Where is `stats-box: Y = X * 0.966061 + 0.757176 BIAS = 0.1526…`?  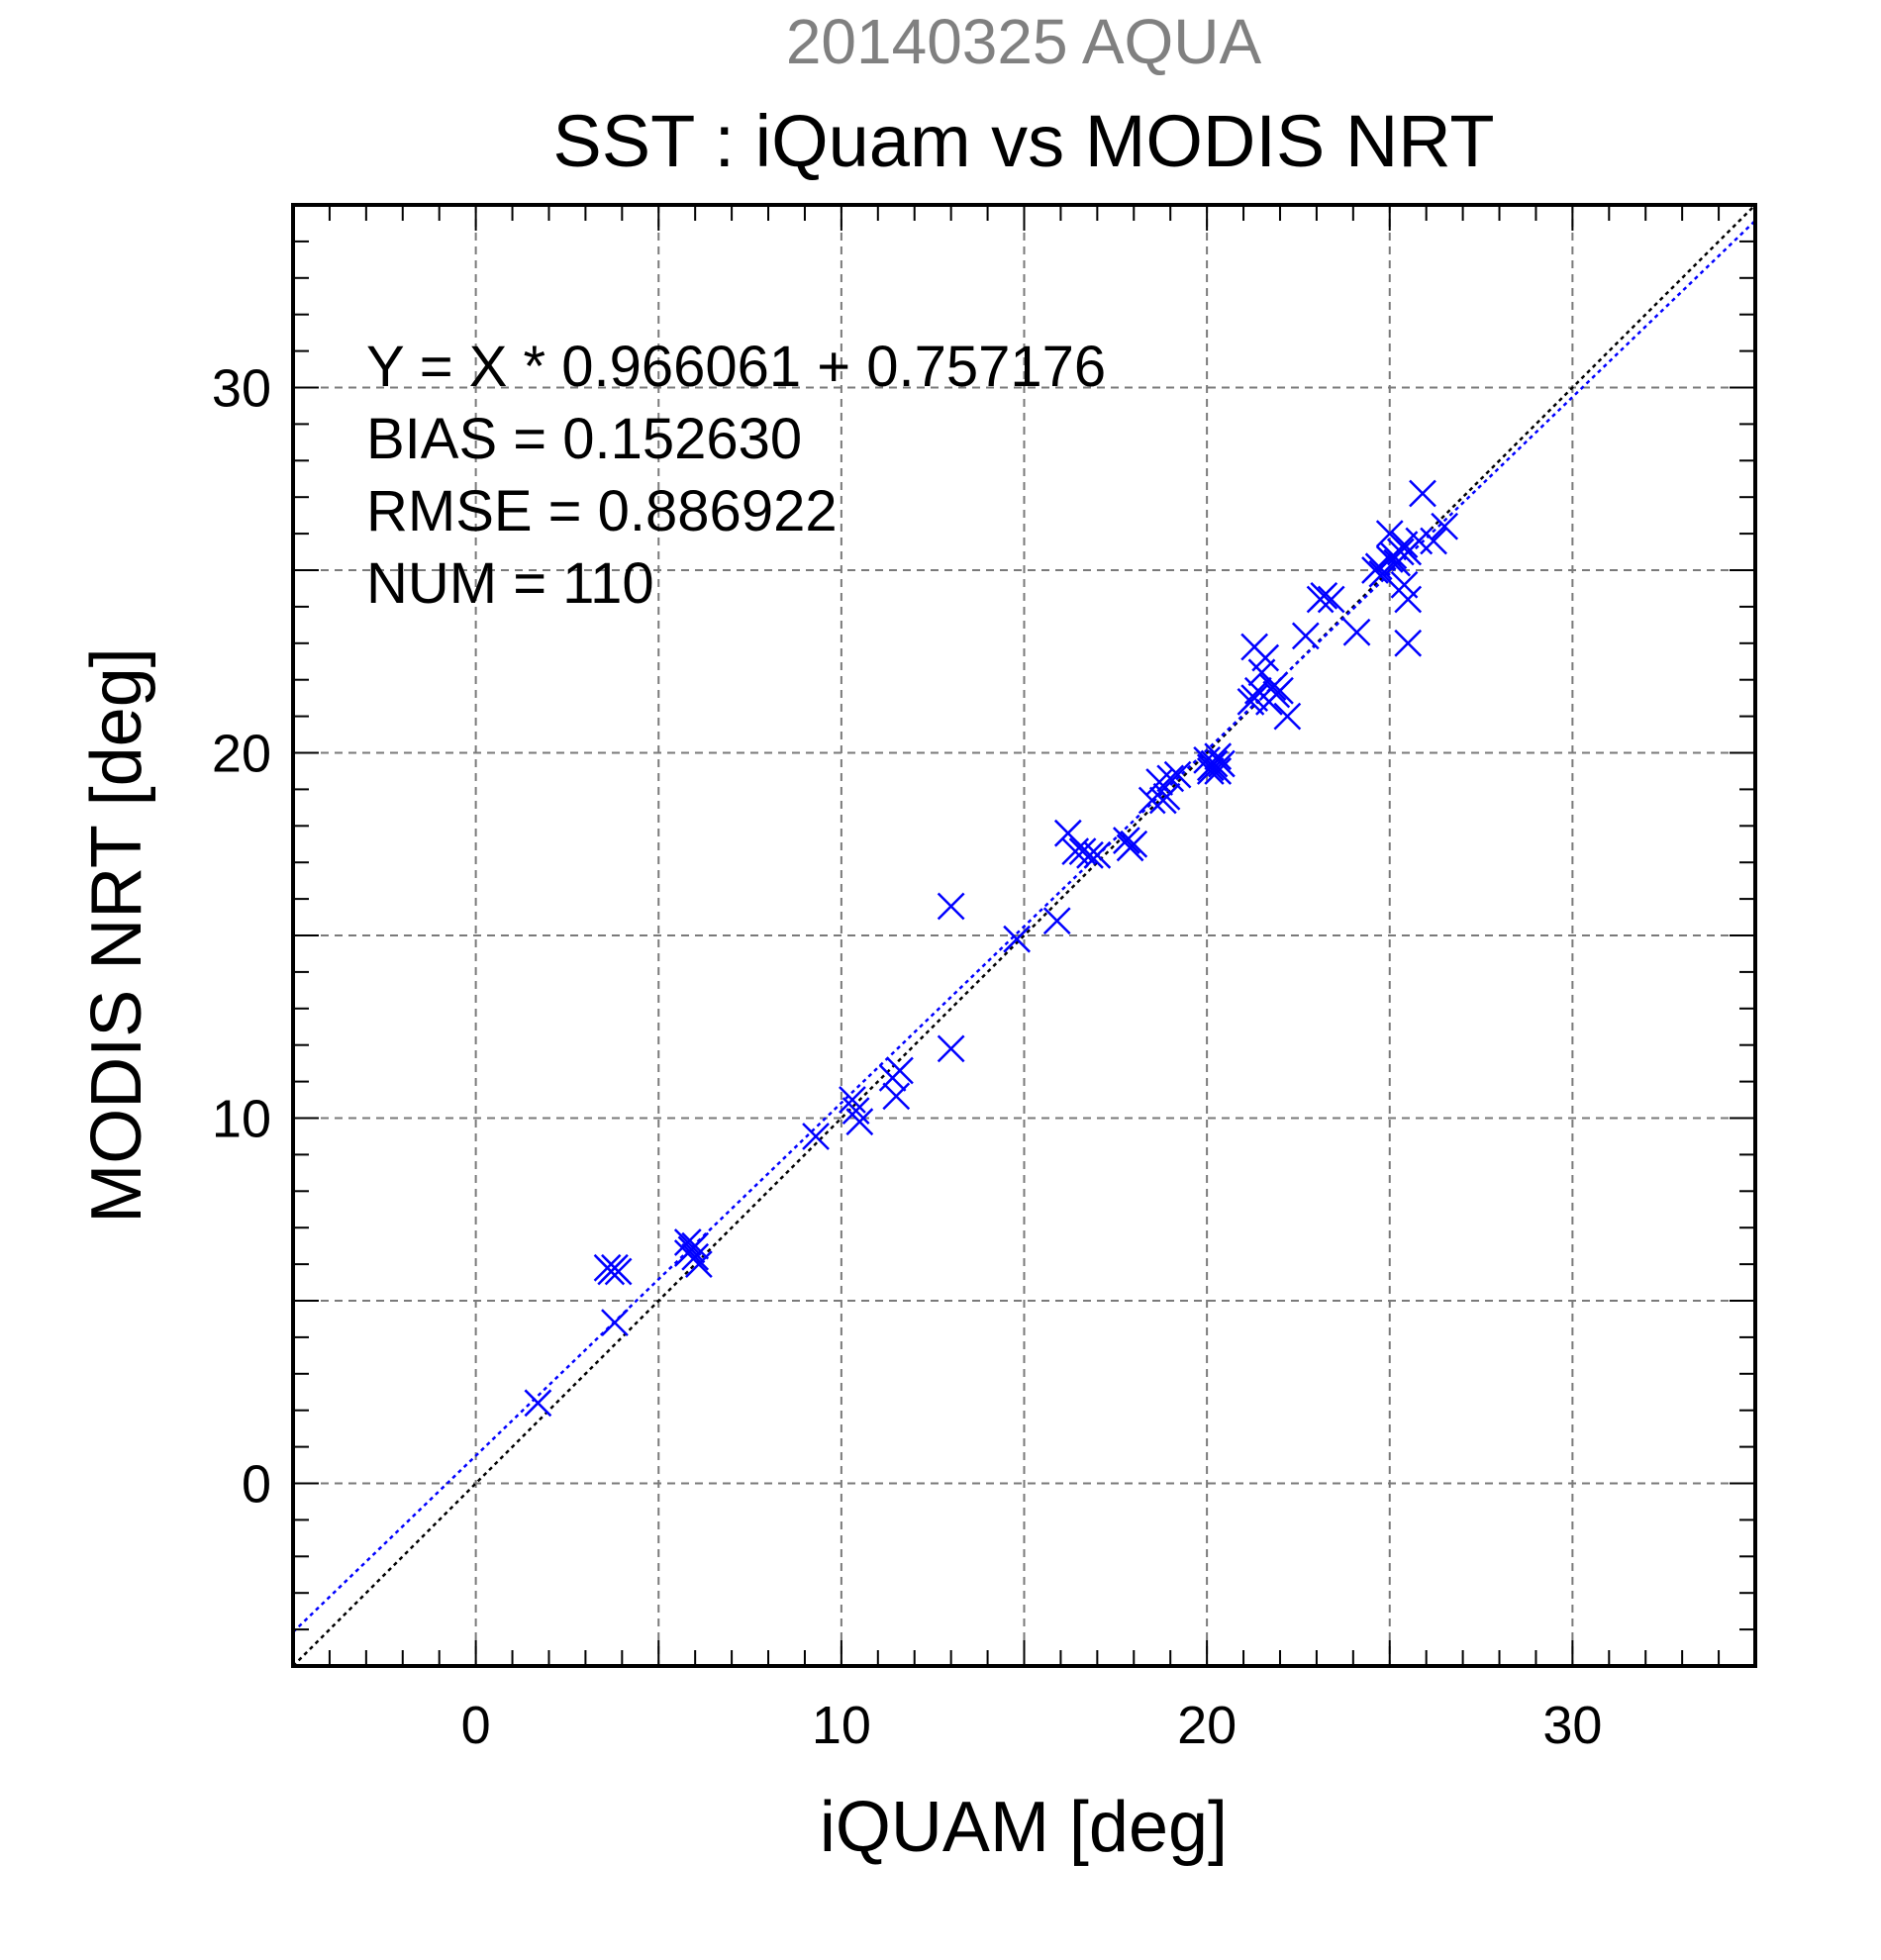
stats-box: Y = X * 0.966061 + 0.757176 BIAS = 0.1526… is located at coordinates (736, 475).